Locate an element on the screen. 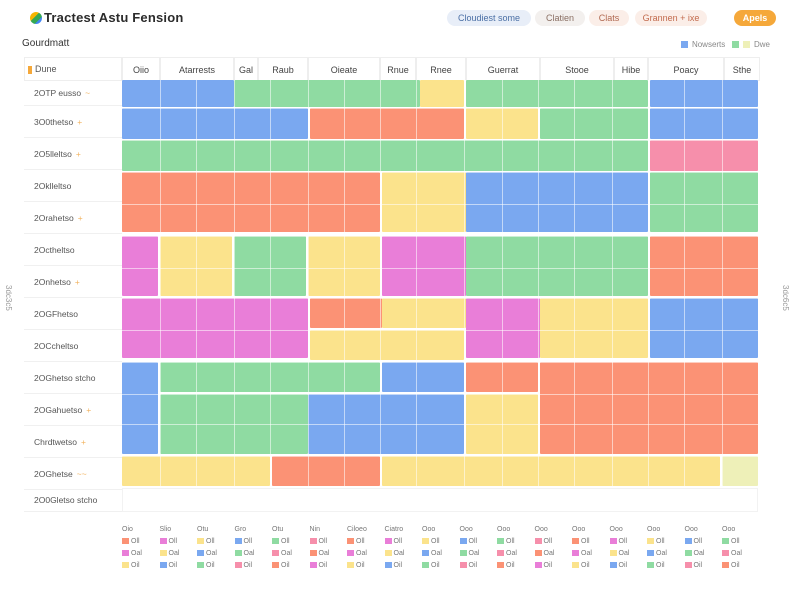 The height and width of the screenshot is (600, 800). row-label: 2OTP eusso ~ is located at coordinates (73, 93).